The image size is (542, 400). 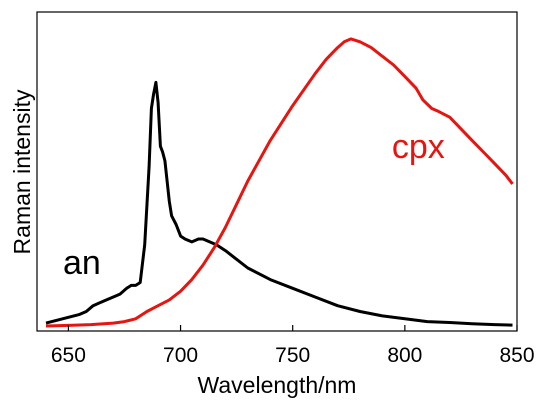 What do you see at coordinates (516, 355) in the screenshot?
I see `x-tick-label: 850` at bounding box center [516, 355].